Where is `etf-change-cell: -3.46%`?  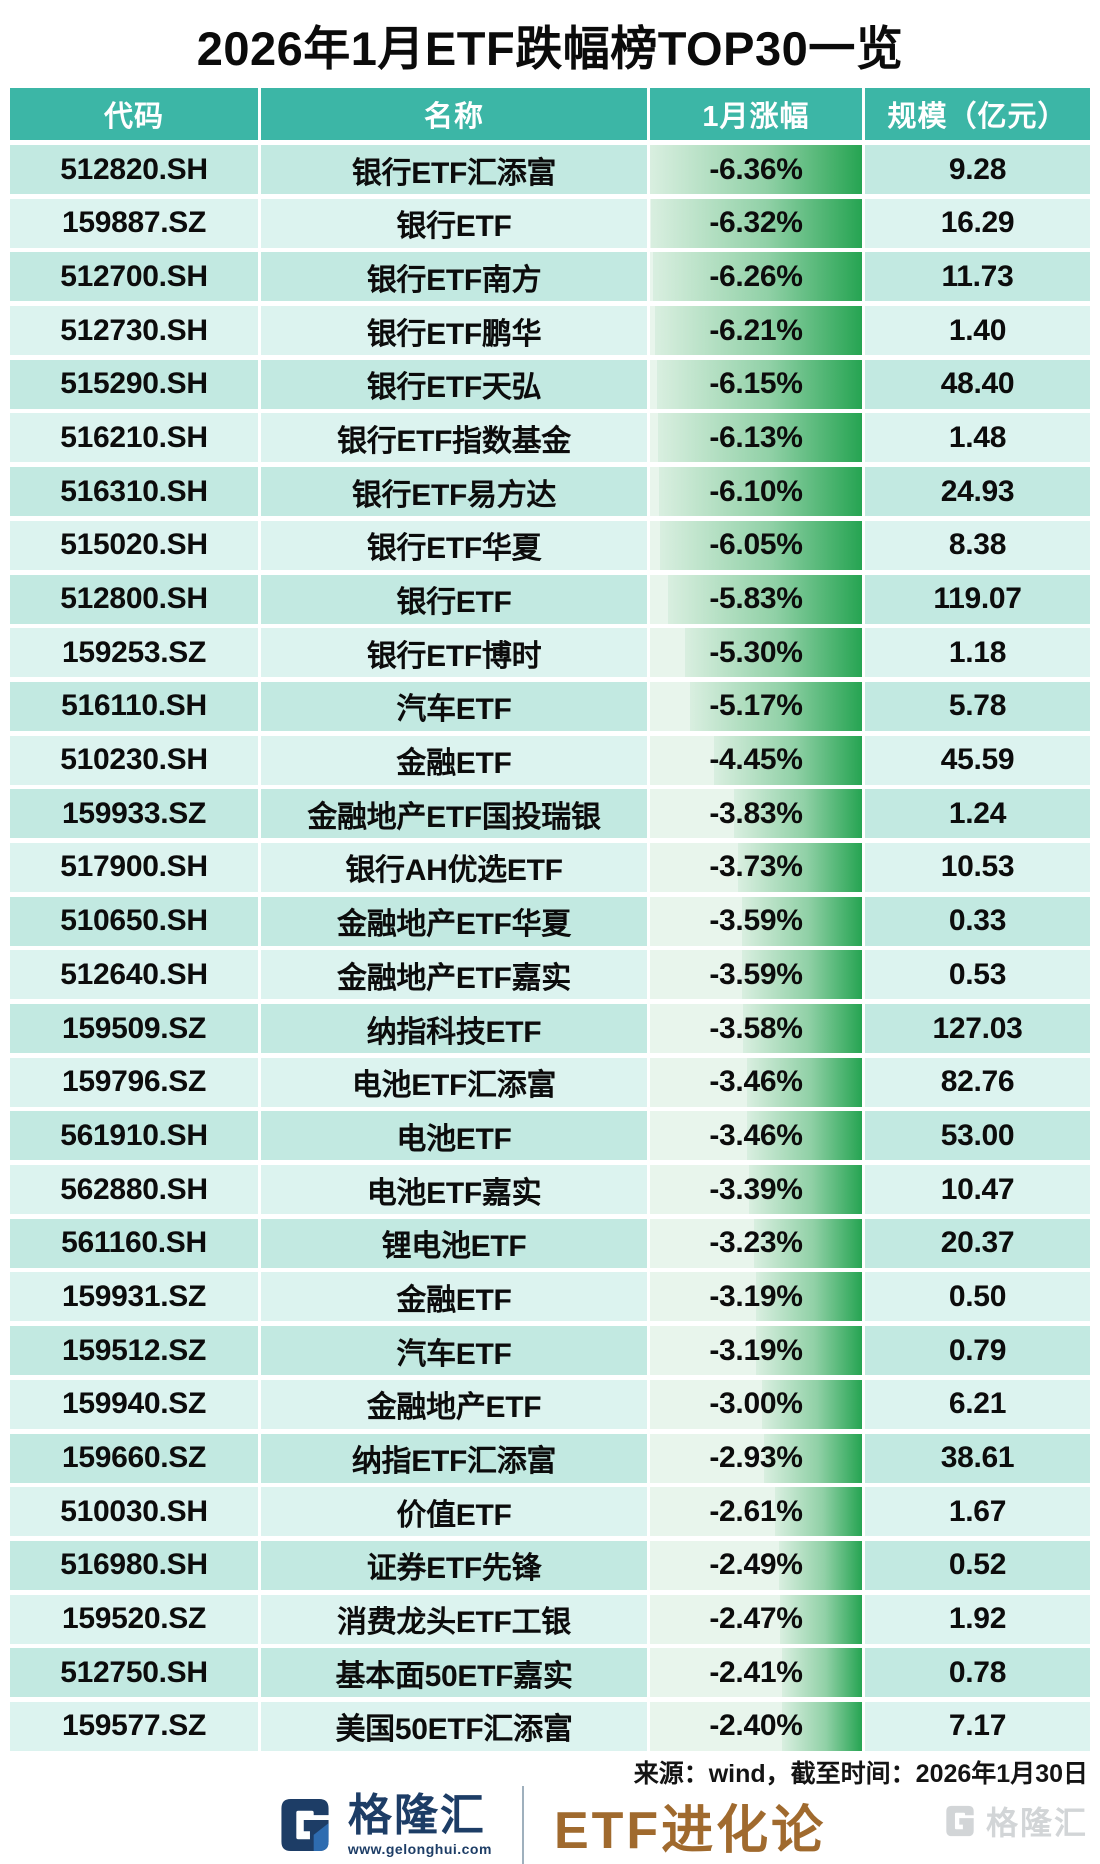
etf-change-cell: -3.46% is located at coordinates (756, 1136).